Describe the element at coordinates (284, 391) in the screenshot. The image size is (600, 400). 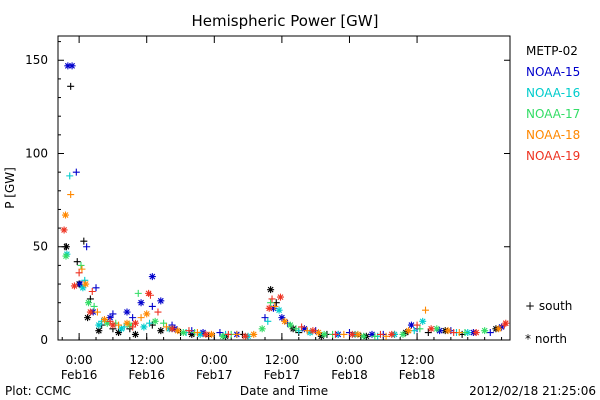
I see `x-axis-label: Date and Time` at that location.